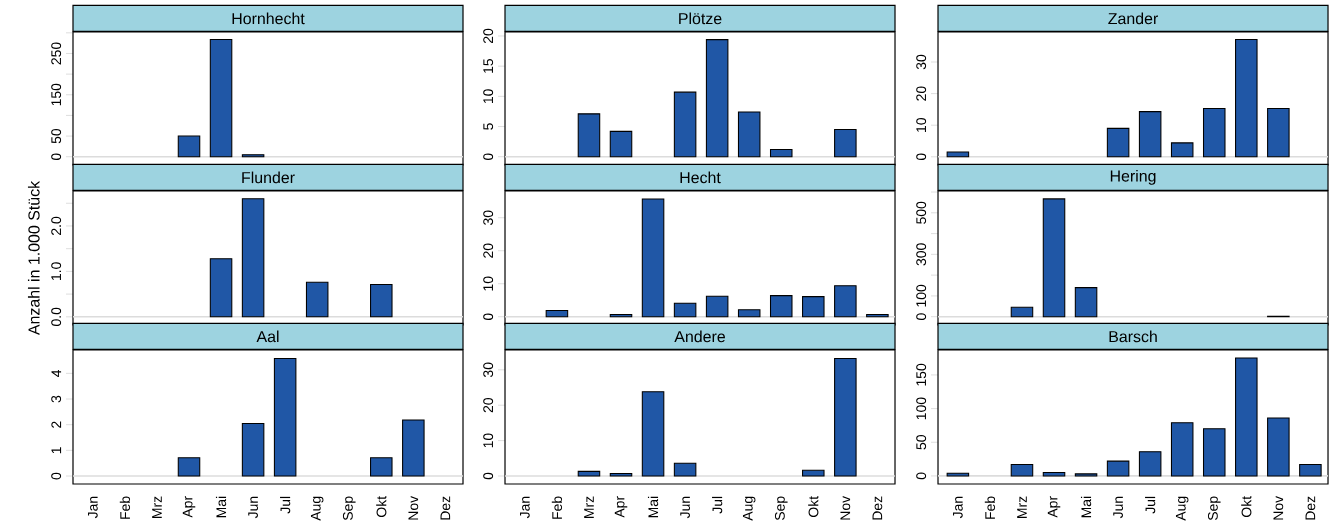 The width and height of the screenshot is (1338, 526). What do you see at coordinates (125, 507) in the screenshot?
I see `x-tick-label: Feb` at bounding box center [125, 507].